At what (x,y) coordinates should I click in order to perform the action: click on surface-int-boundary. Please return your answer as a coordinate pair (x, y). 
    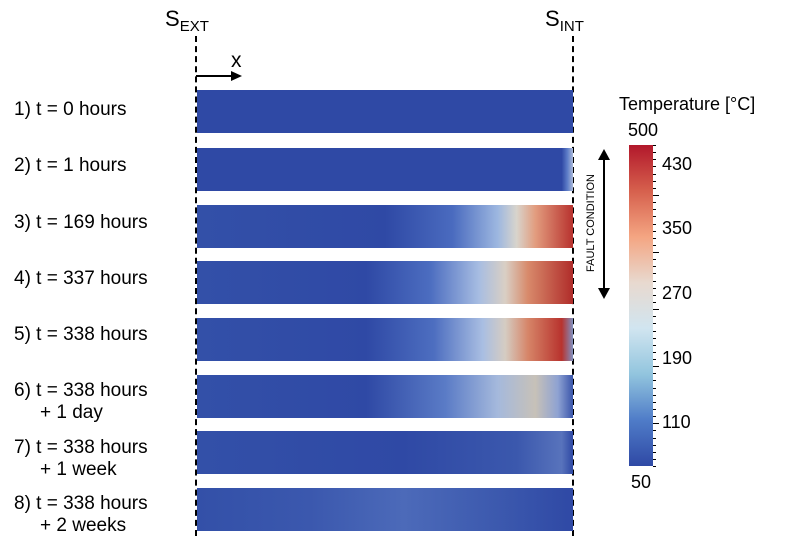
    Looking at the image, I should click on (573, 286).